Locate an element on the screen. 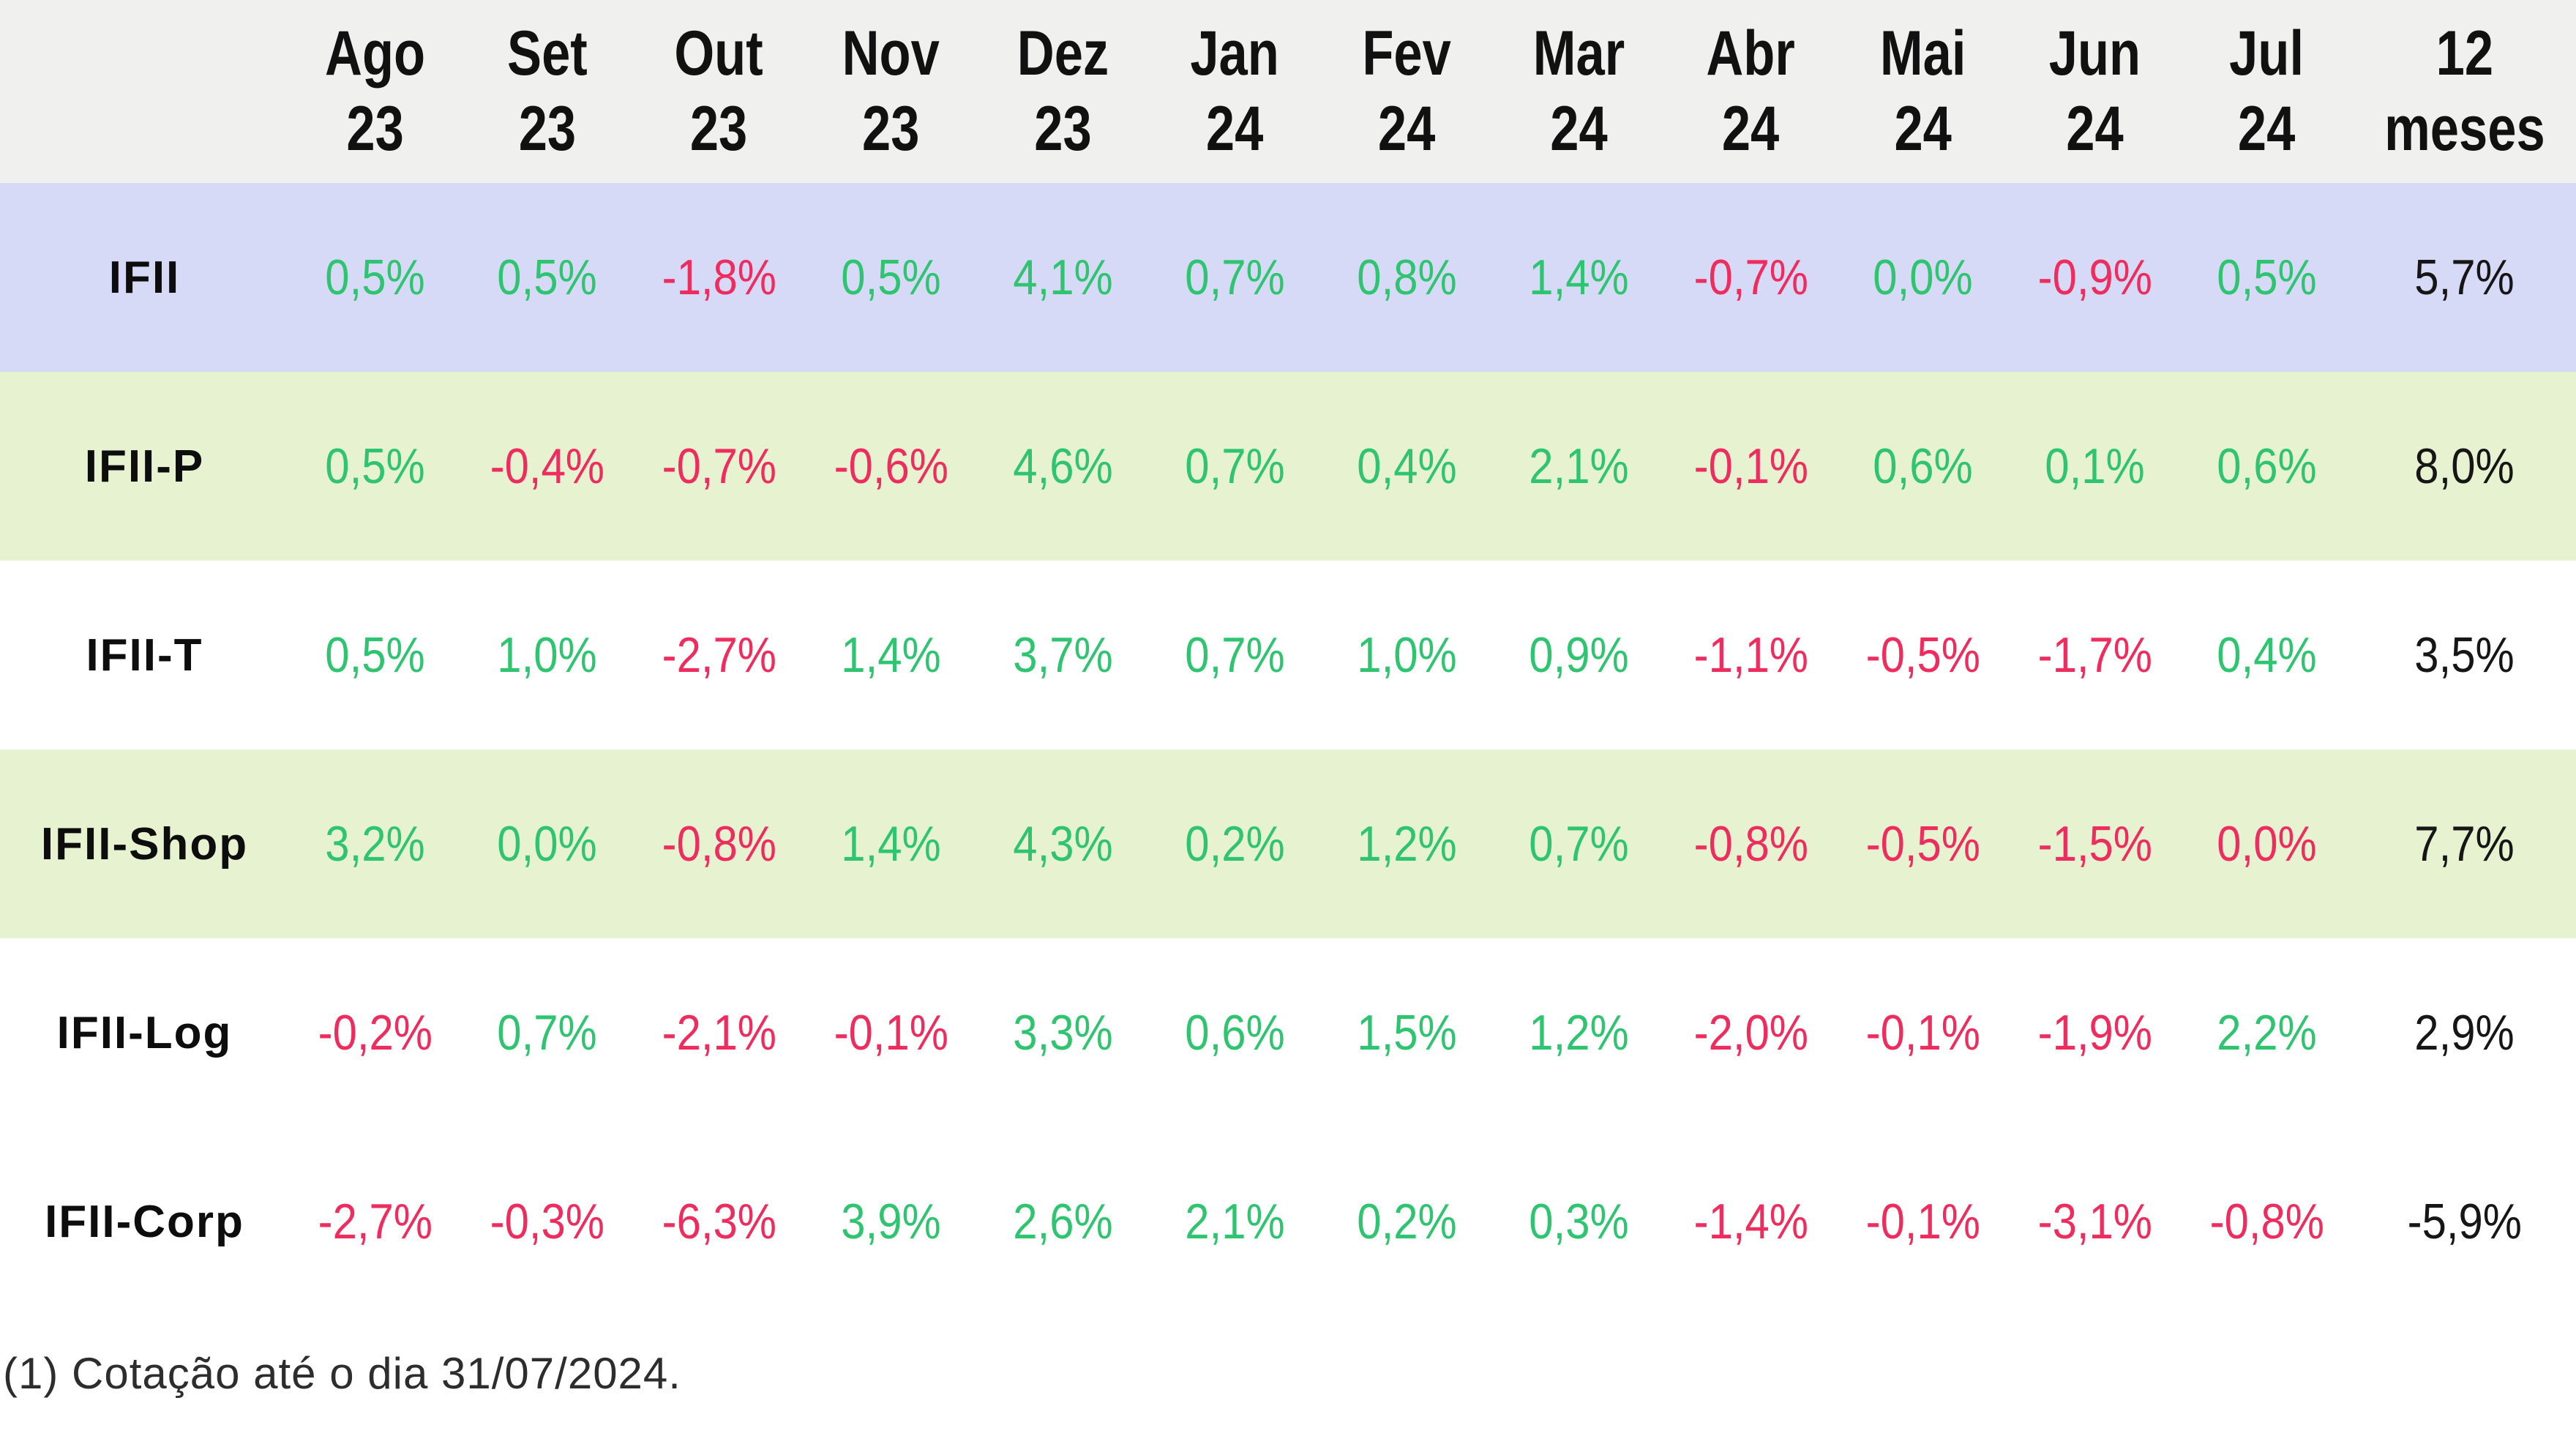 The image size is (2576, 1436). value-text: -0,5% is located at coordinates (1922, 655).